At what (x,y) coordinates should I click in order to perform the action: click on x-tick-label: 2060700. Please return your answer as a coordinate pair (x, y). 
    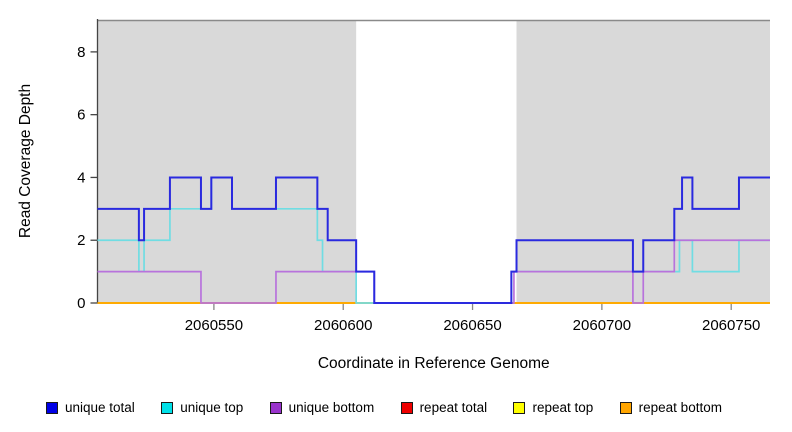
    Looking at the image, I should click on (602, 325).